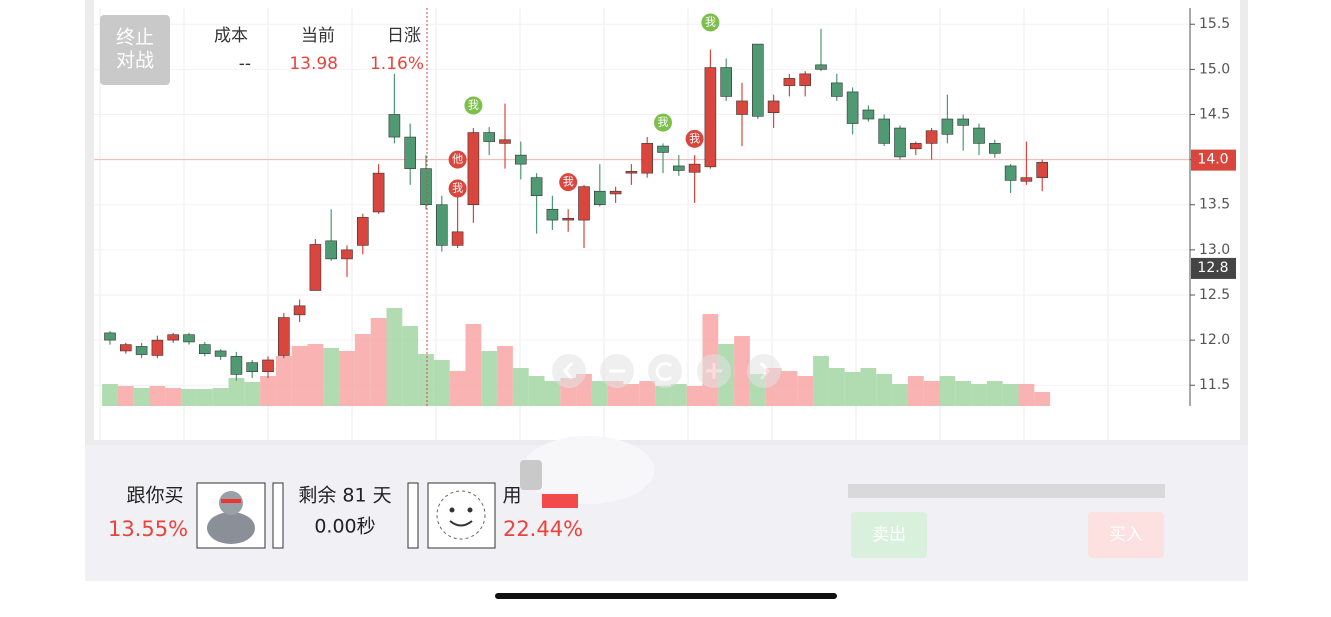 The height and width of the screenshot is (617, 1331). What do you see at coordinates (1214, 295) in the screenshot?
I see `y-tick-label: 12.5` at bounding box center [1214, 295].